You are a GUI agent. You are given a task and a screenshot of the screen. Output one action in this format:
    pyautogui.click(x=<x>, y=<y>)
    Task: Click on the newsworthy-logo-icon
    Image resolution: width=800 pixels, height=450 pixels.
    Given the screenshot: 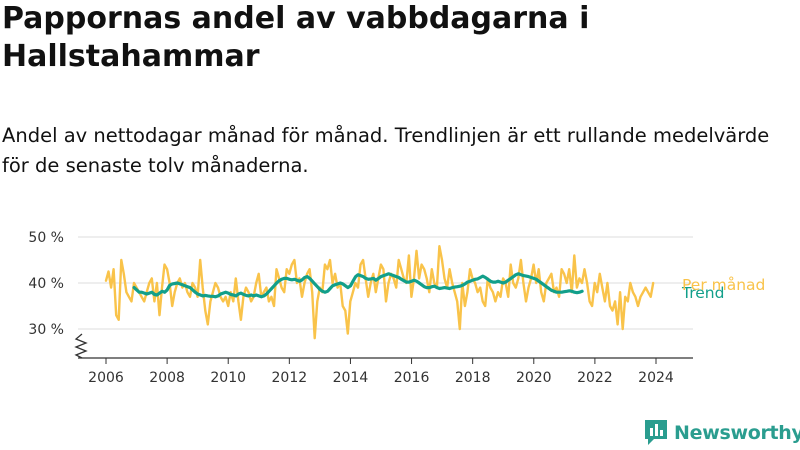 What is the action you would take?
    pyautogui.click(x=656, y=432)
    